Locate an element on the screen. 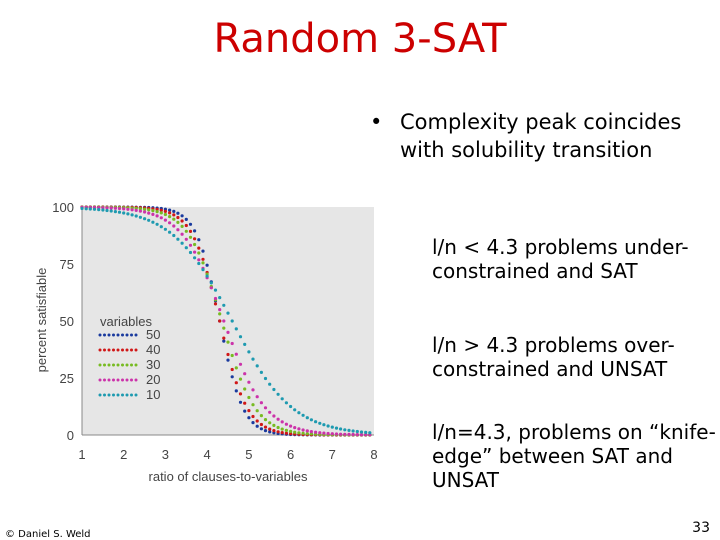  x-tick-2: 3 is located at coordinates (165, 454).